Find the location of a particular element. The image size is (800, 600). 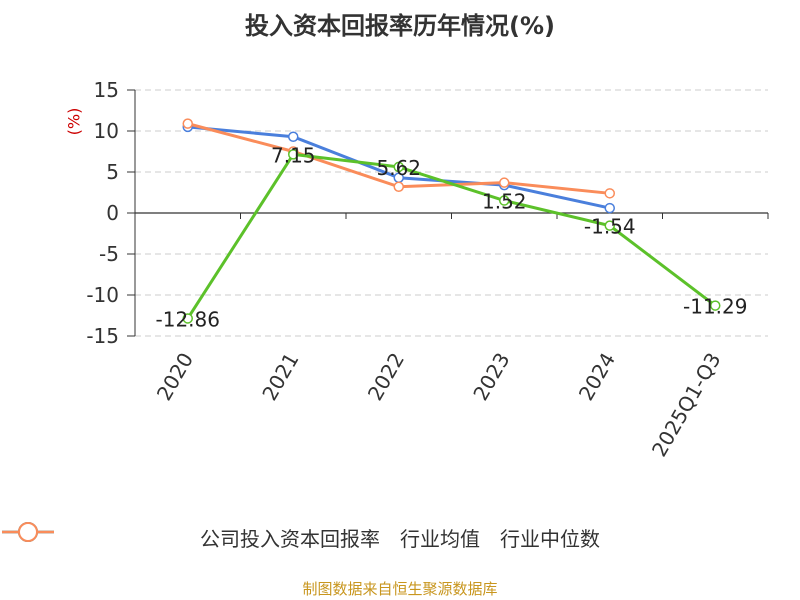

legend-label: 行业中位数 is located at coordinates (550, 538).